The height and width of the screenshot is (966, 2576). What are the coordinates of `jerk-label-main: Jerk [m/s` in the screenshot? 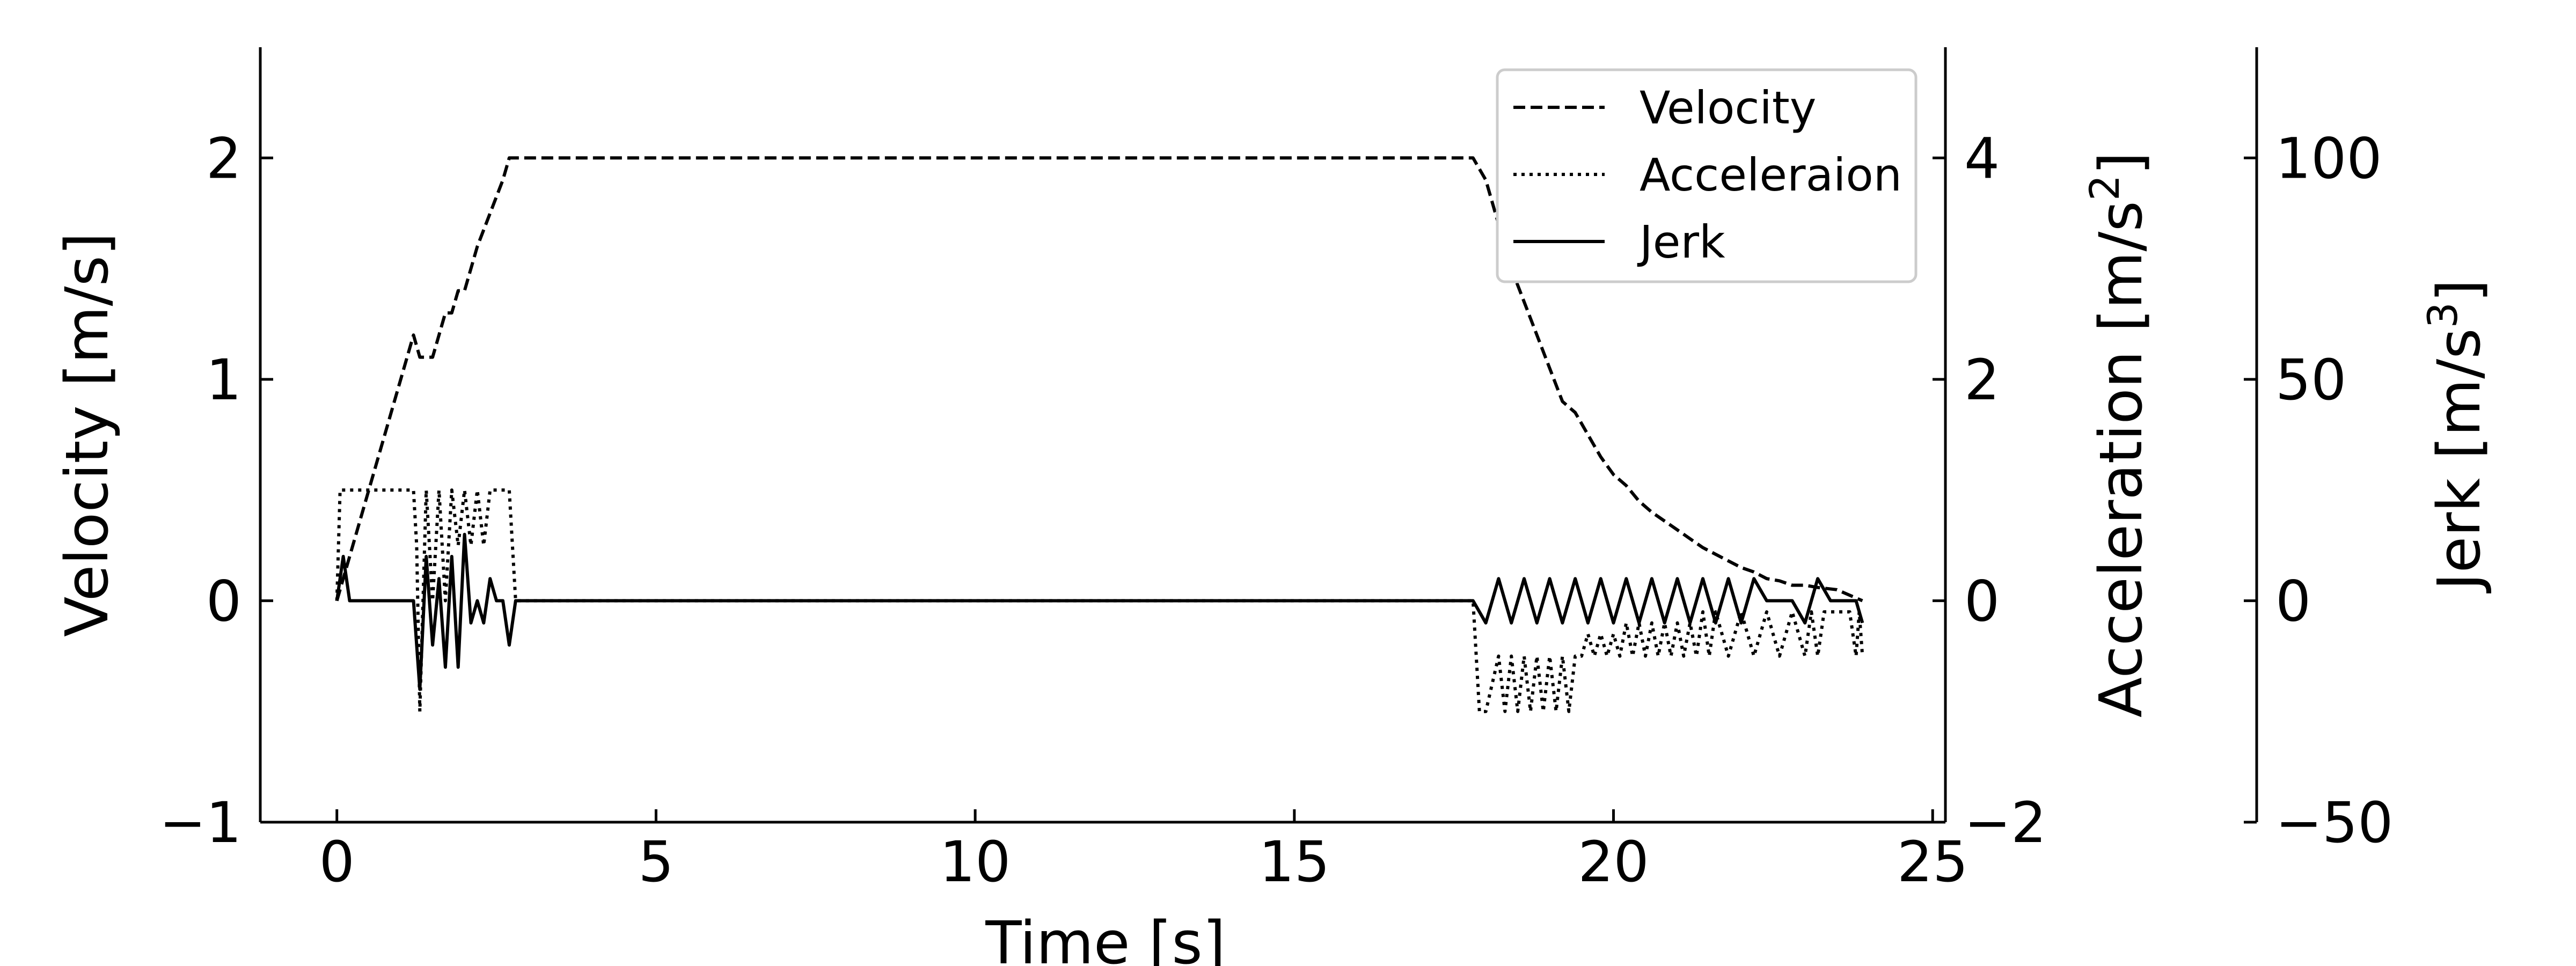 It's located at (2459, 460).